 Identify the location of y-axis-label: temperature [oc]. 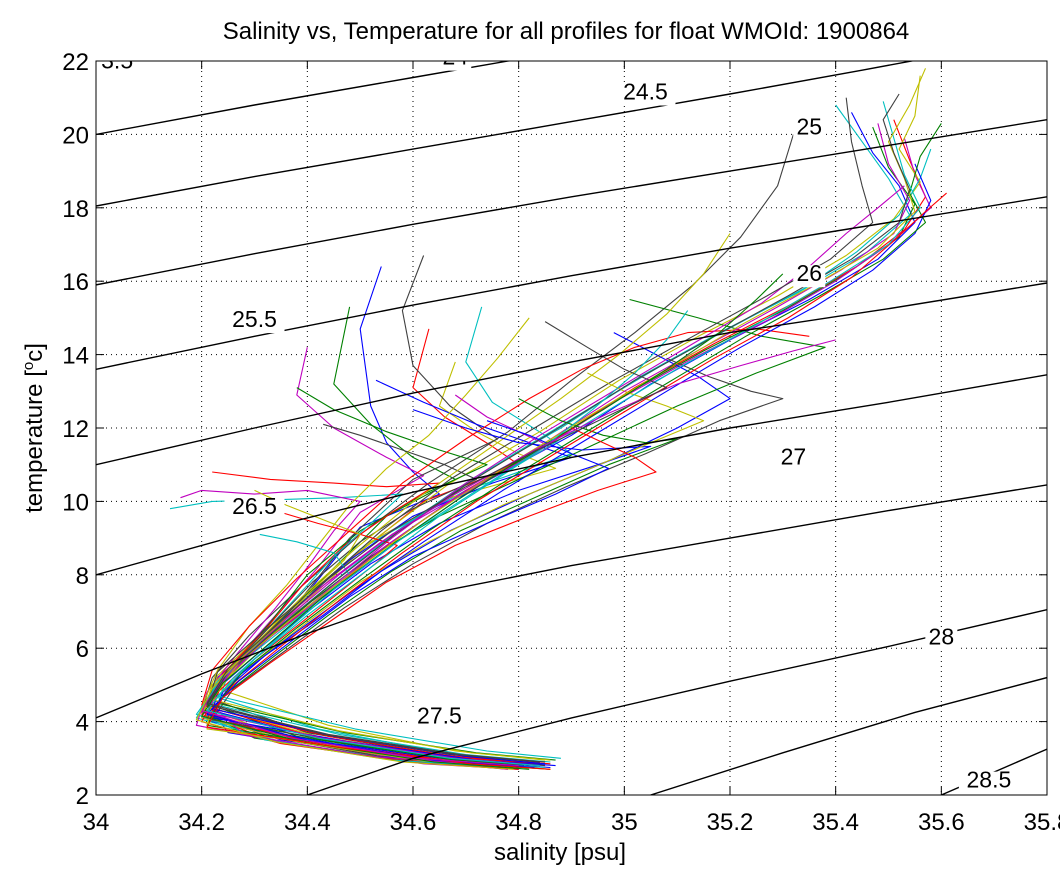
(34, 428).